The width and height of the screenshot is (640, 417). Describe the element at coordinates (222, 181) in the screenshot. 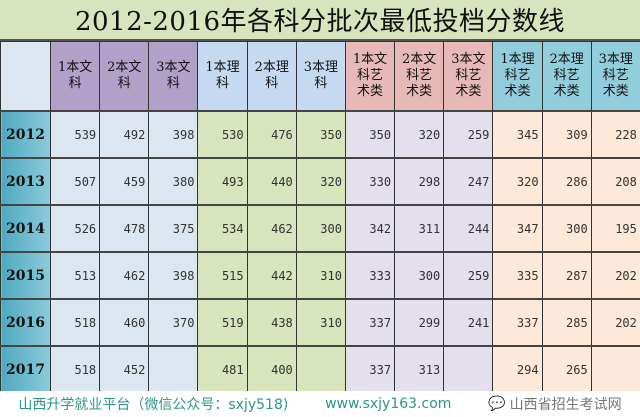

I see `score-cell: 493` at that location.